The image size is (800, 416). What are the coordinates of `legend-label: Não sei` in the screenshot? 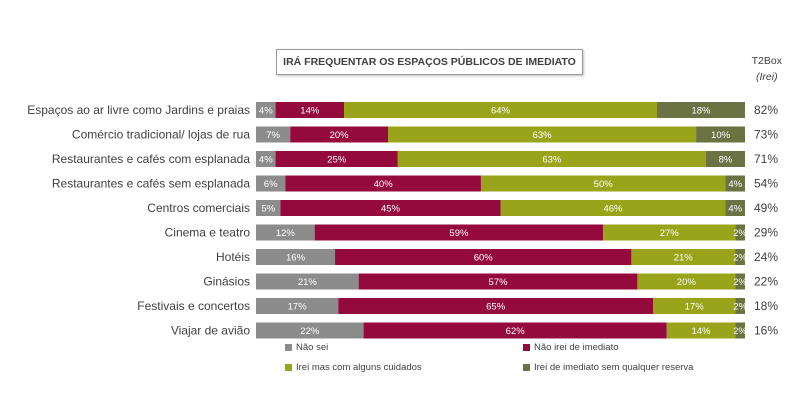 It's located at (312, 347).